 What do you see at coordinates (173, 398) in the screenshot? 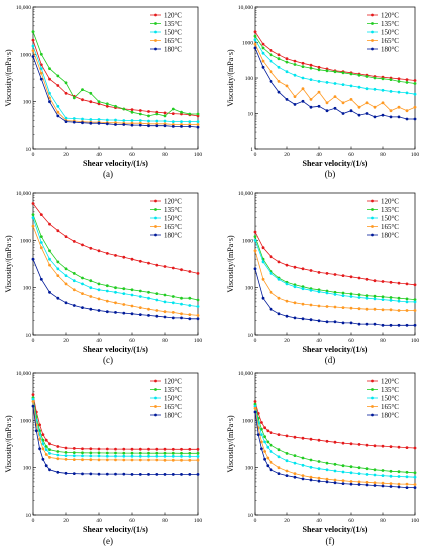
I see `legend-entry: 150°C` at bounding box center [173, 398].